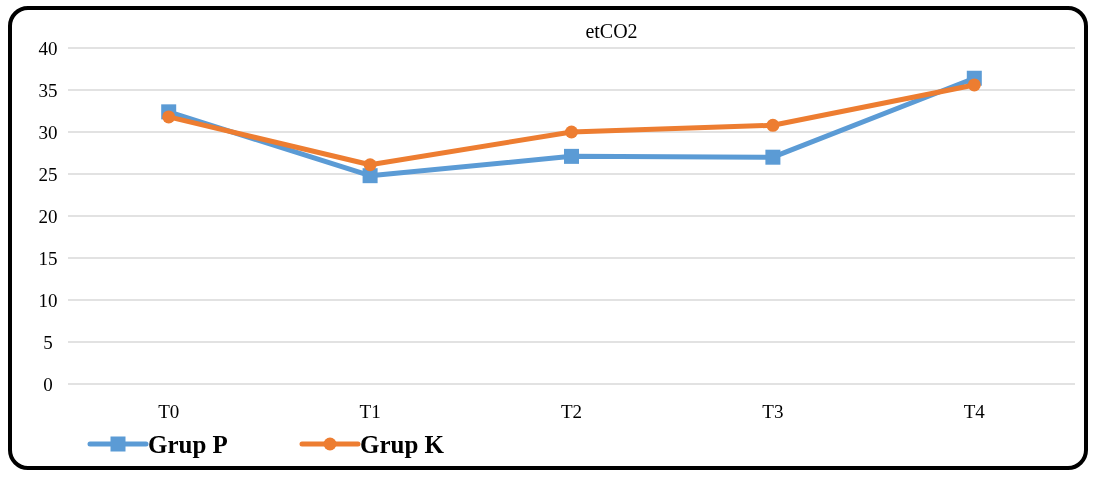 Image resolution: width=1096 pixels, height=477 pixels. What do you see at coordinates (48, 300) in the screenshot?
I see `y-tick-label: 10` at bounding box center [48, 300].